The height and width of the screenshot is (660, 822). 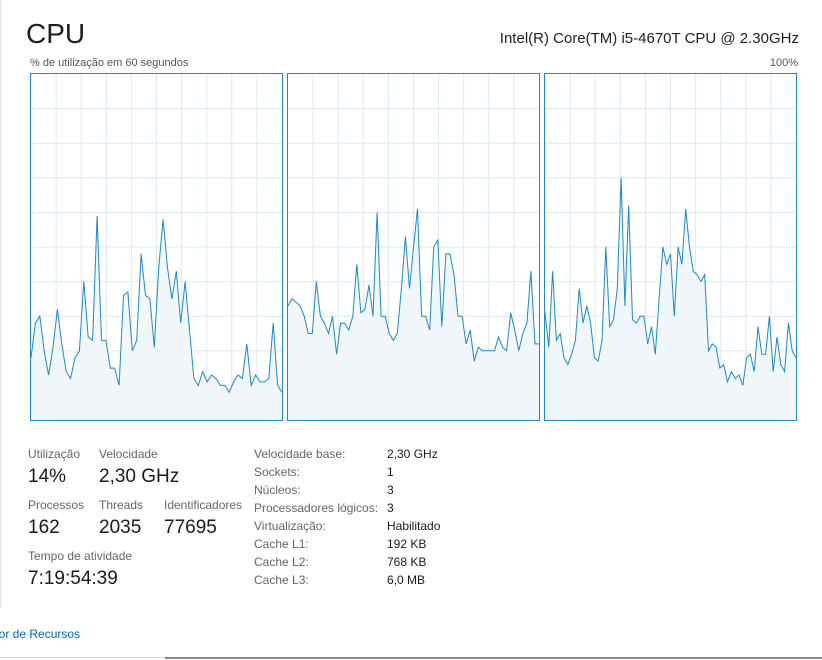 What do you see at coordinates (139, 476) in the screenshot?
I see `speed-value: 2,30 GHz` at bounding box center [139, 476].